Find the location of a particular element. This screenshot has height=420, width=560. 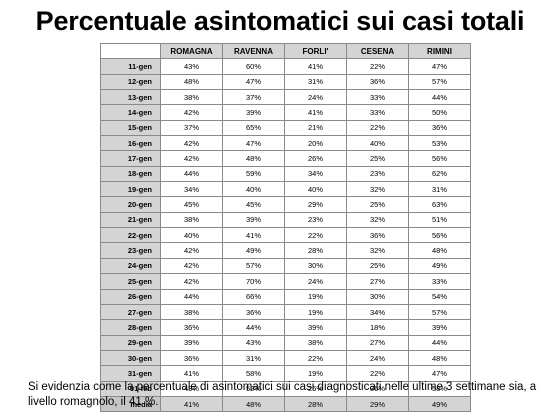

cell-forli: 38% is located at coordinates (315, 342).